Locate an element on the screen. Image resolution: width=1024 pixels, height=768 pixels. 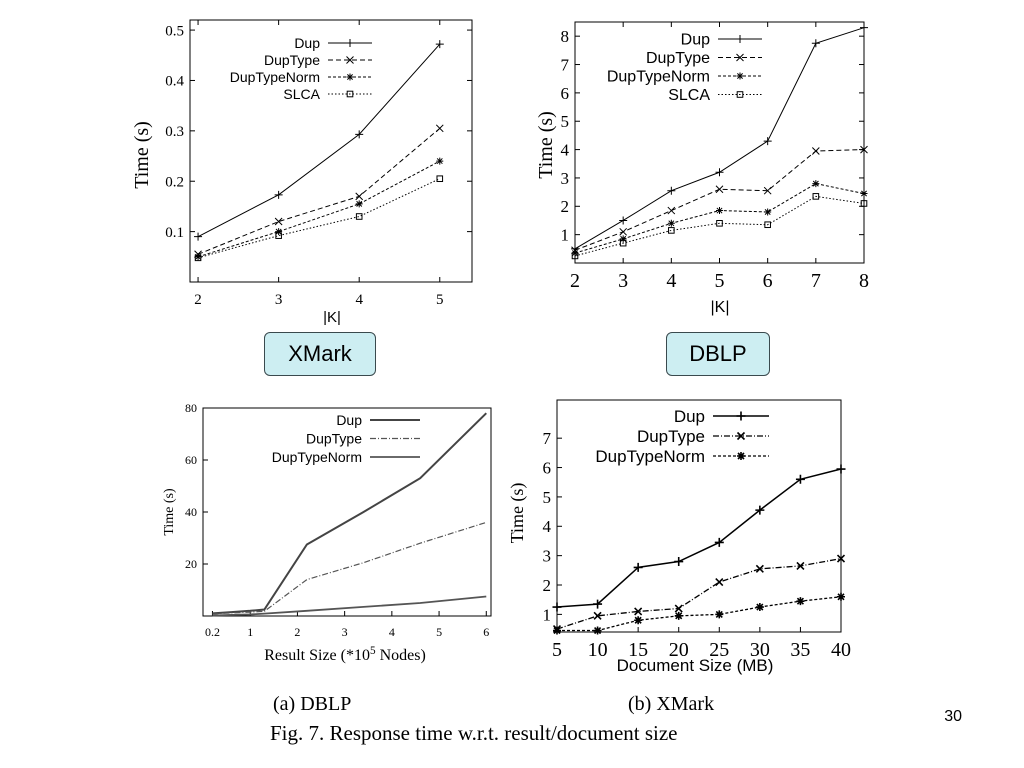
legend-marker-dup is located at coordinates (740, 39).